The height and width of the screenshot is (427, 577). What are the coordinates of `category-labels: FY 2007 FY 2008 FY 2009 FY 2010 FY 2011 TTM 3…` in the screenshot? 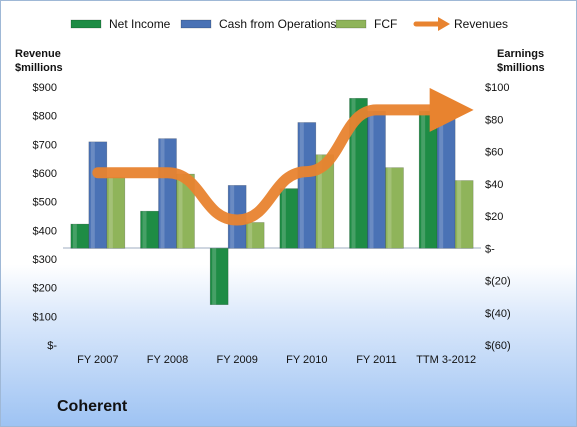 It's located at (276, 360).